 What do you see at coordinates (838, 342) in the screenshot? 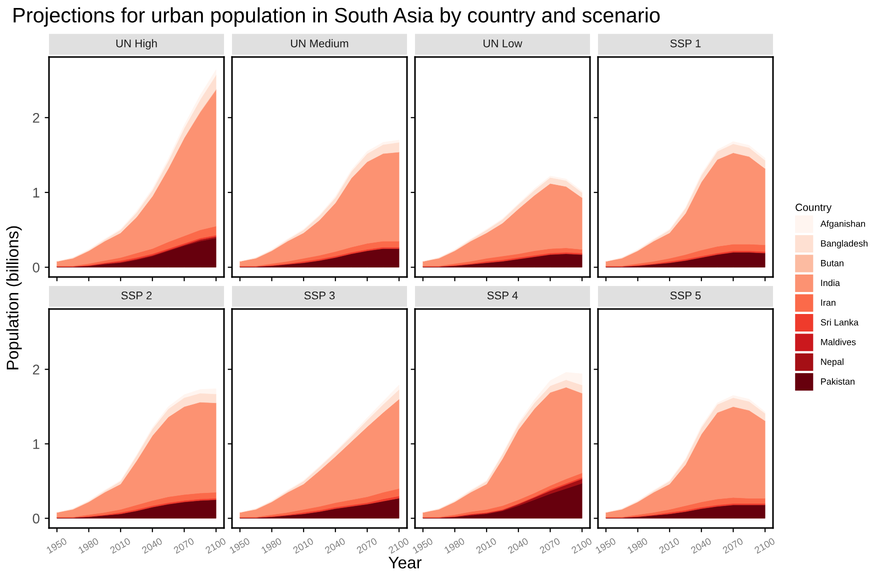
I see `legend-label: Maldives` at bounding box center [838, 342].